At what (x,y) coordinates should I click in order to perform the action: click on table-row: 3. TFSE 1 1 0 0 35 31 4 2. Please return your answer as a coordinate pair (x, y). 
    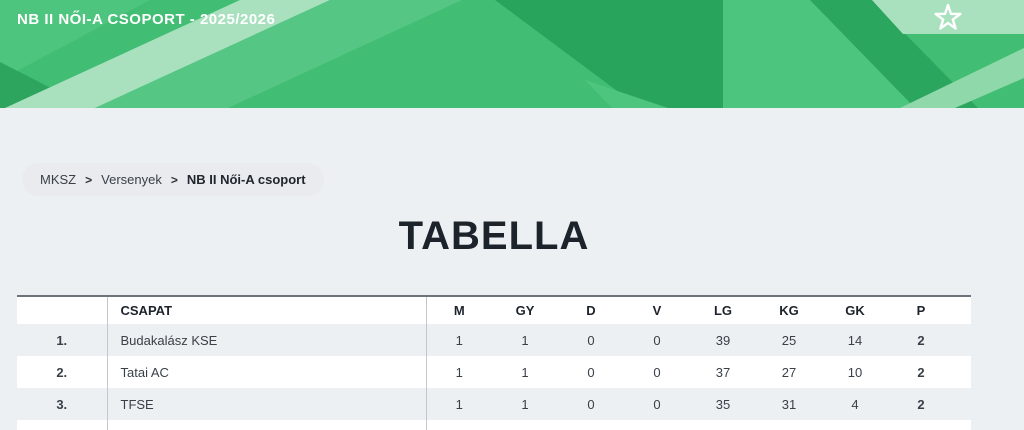
    Looking at the image, I should click on (494, 404).